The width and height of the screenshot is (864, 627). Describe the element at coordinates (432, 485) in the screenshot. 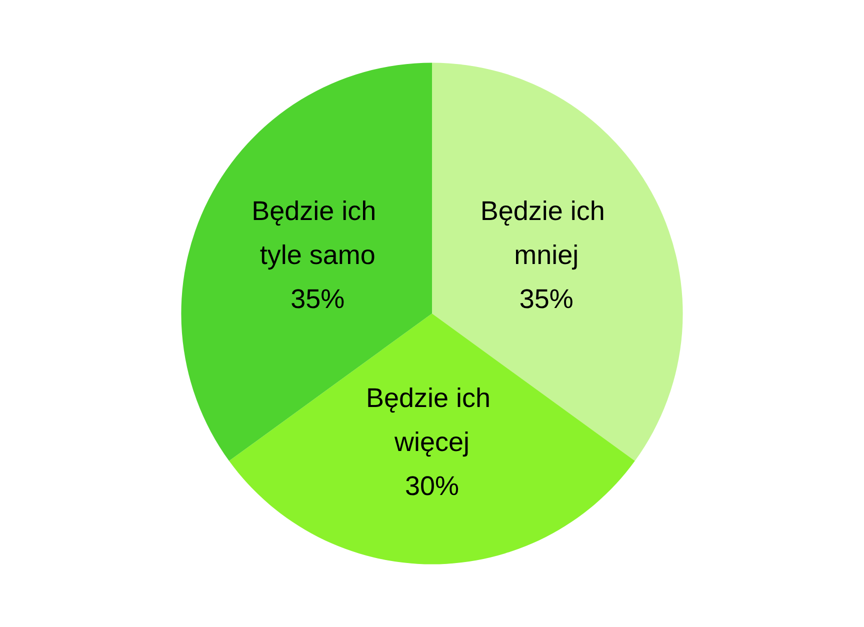

I see `data-label: 30%` at that location.